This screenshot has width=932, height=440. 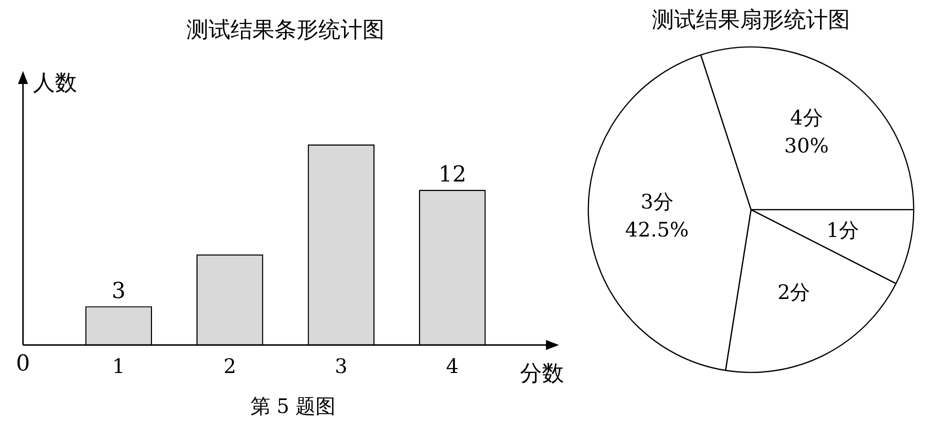 What do you see at coordinates (285, 30) in the screenshot?
I see `chart-title: 测试结果条形统计图` at bounding box center [285, 30].